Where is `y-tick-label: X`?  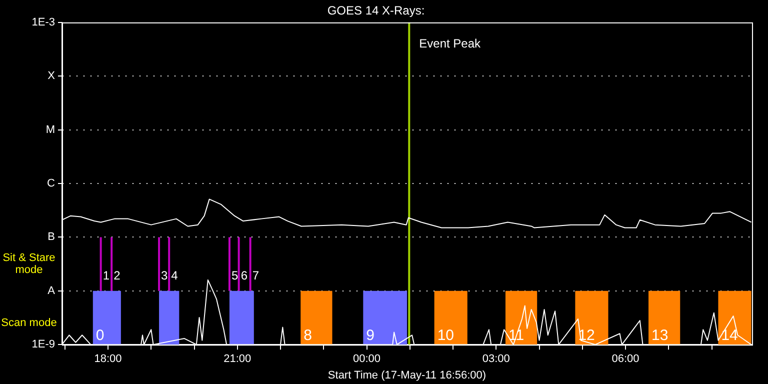
y-tick-label: X is located at coordinates (52, 76).